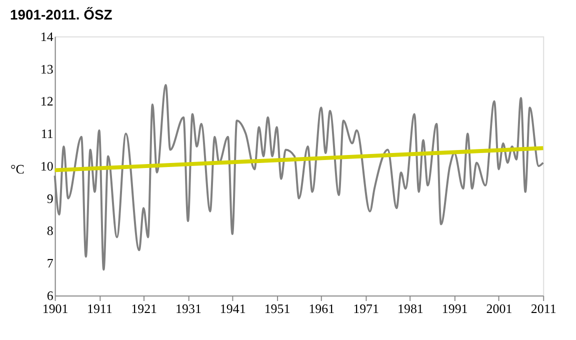 This screenshot has height=340, width=576. Describe the element at coordinates (47, 101) in the screenshot. I see `y-tick-label: 12` at that location.